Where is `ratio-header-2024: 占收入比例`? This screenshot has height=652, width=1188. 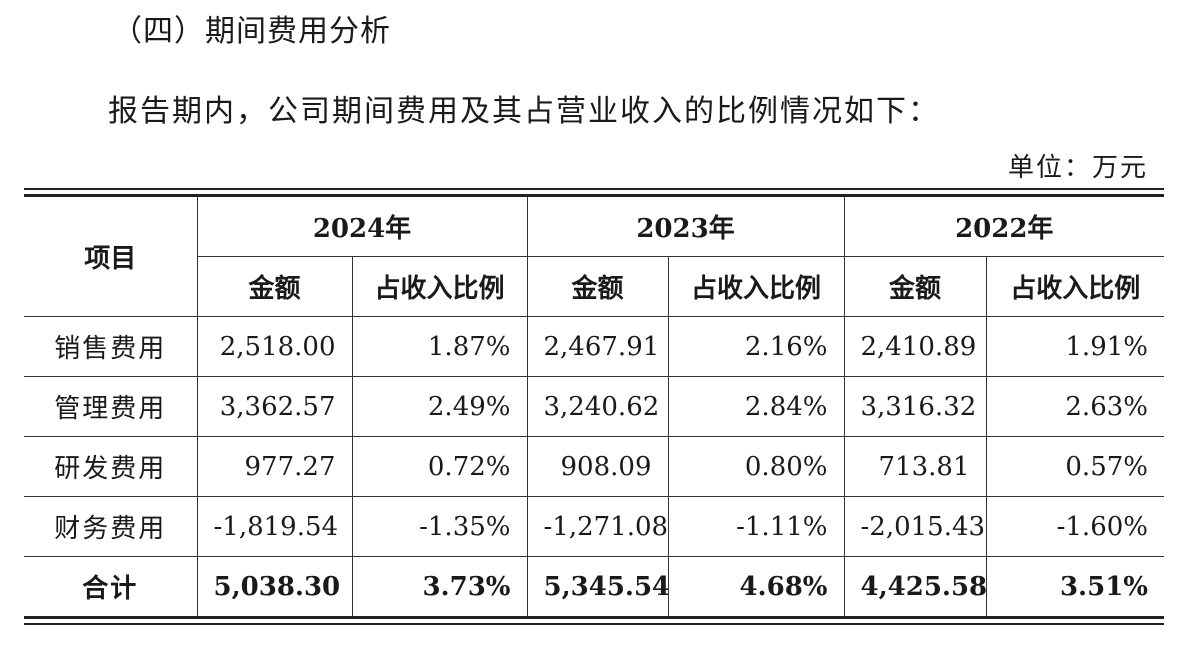
ratio-header-2024: 占收入比例 is located at coordinates (439, 286).